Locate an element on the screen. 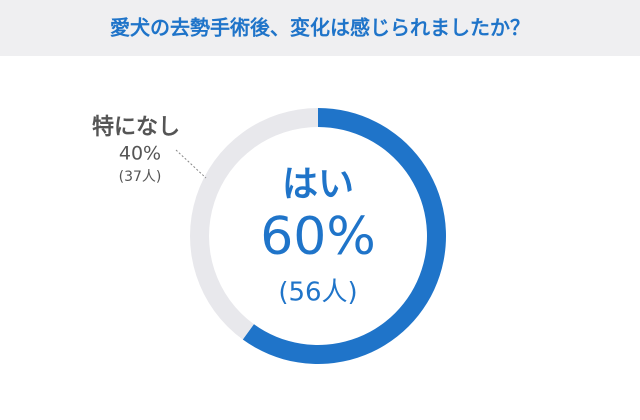 This screenshot has width=640, height=420. count-label: (56人) is located at coordinates (317, 293).